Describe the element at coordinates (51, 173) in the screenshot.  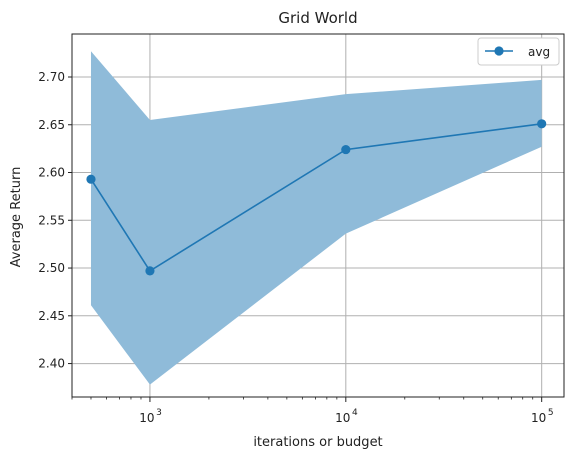
I see `y-tick-label: 2.60` at that location.